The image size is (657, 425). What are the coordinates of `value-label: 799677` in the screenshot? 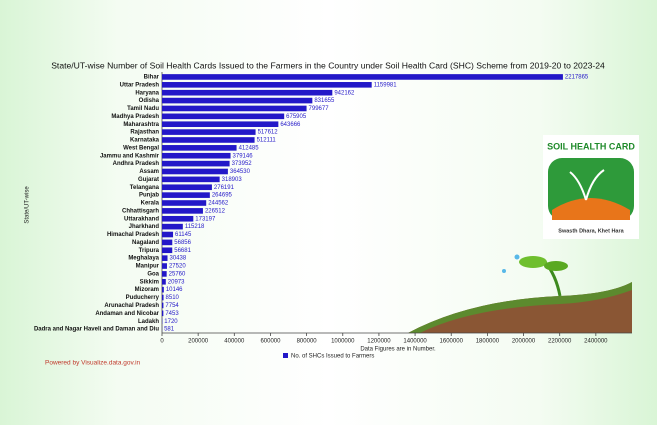 It's located at (319, 109).